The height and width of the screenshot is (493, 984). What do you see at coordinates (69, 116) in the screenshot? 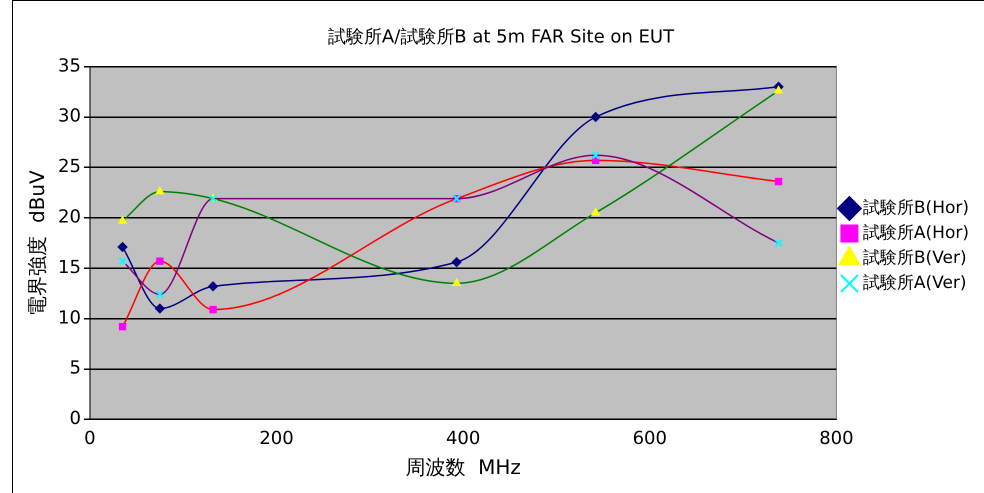
I see `y-tick-label: 30` at bounding box center [69, 116].